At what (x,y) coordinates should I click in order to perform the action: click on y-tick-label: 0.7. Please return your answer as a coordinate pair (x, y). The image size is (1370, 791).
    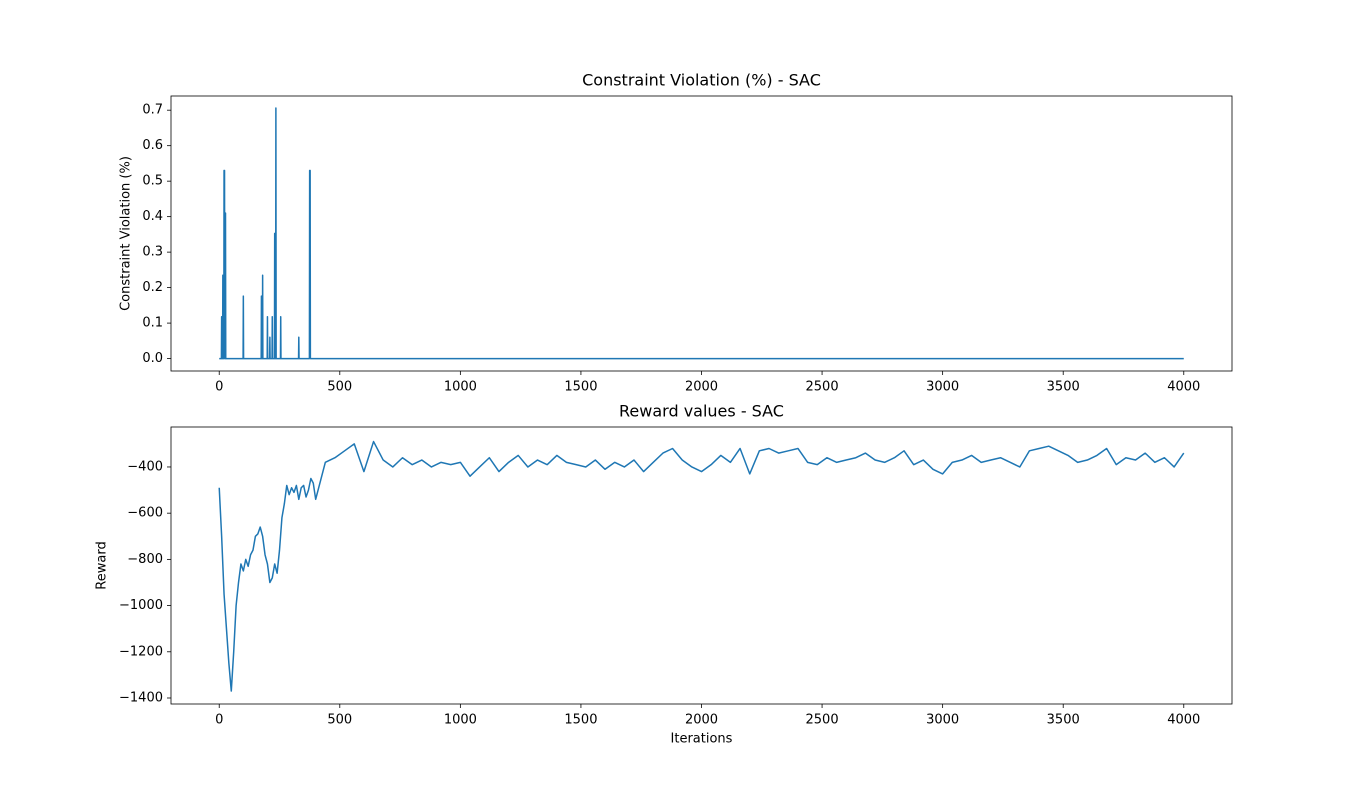
    Looking at the image, I should click on (152, 110).